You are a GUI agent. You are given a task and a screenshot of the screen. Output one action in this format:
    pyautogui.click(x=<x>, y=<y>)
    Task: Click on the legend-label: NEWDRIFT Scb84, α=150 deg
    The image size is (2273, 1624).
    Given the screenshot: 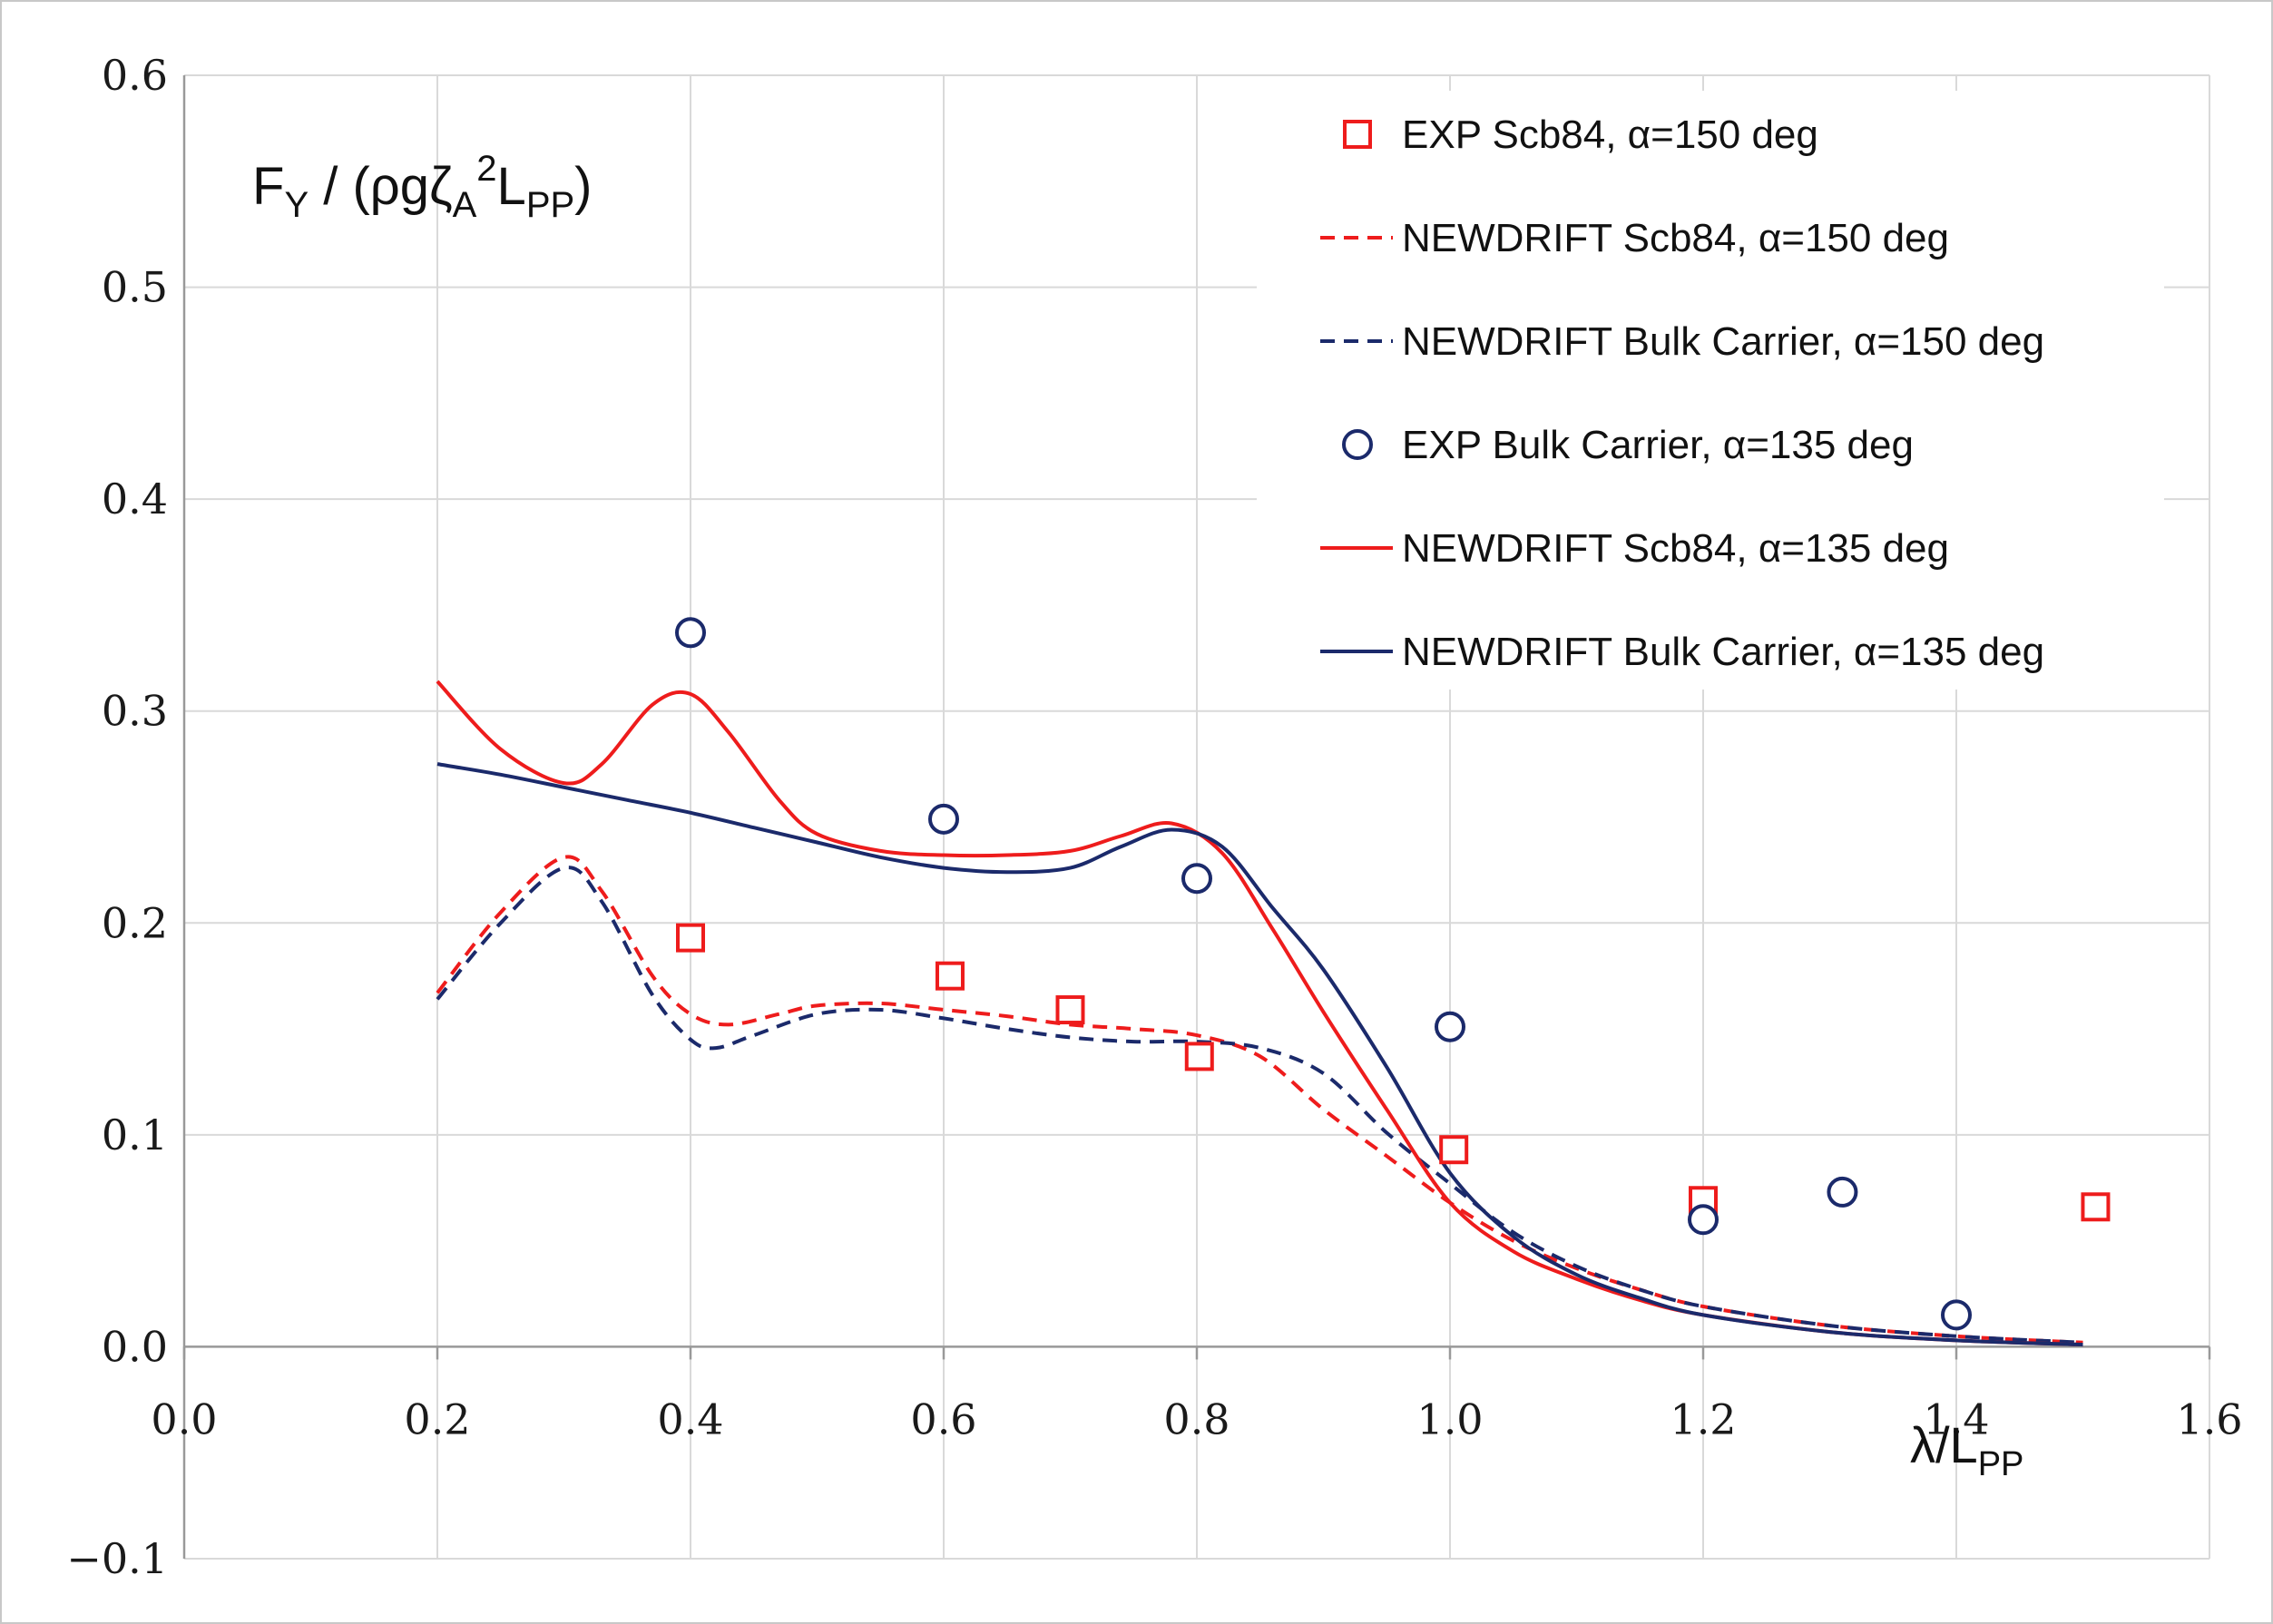 What is the action you would take?
    pyautogui.click(x=1675, y=238)
    